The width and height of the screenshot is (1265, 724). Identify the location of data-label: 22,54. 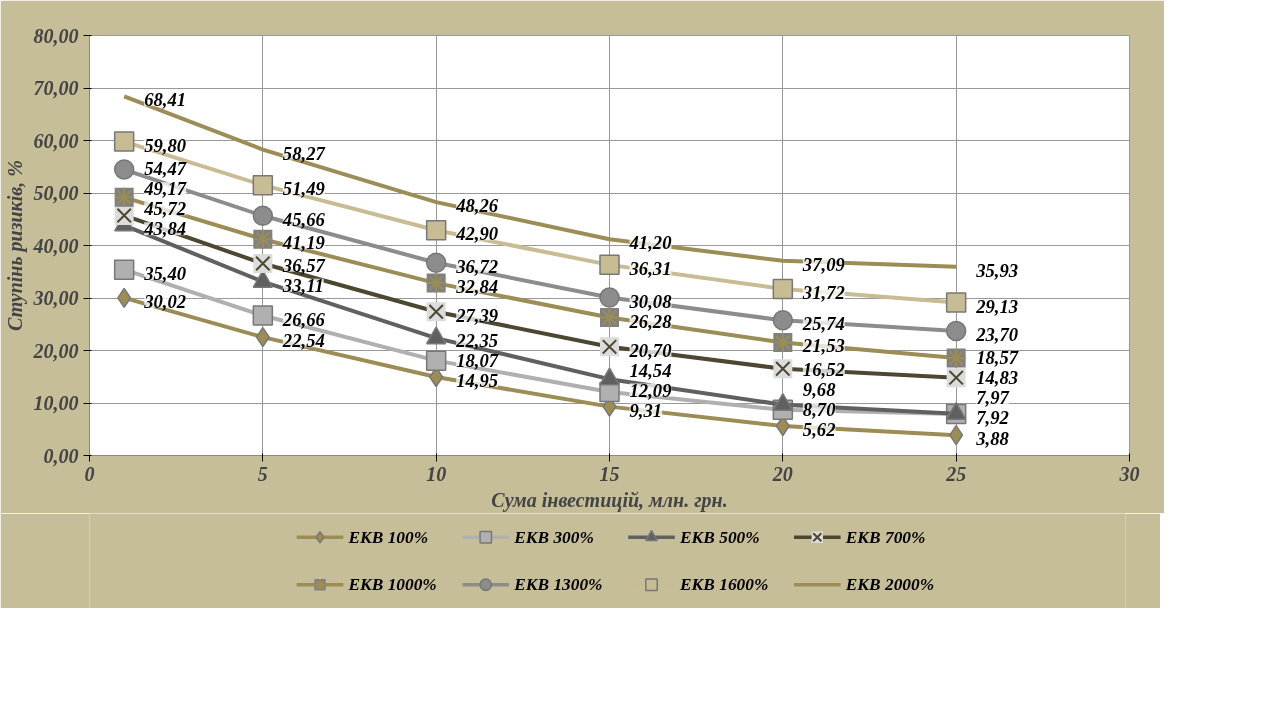
(303, 341).